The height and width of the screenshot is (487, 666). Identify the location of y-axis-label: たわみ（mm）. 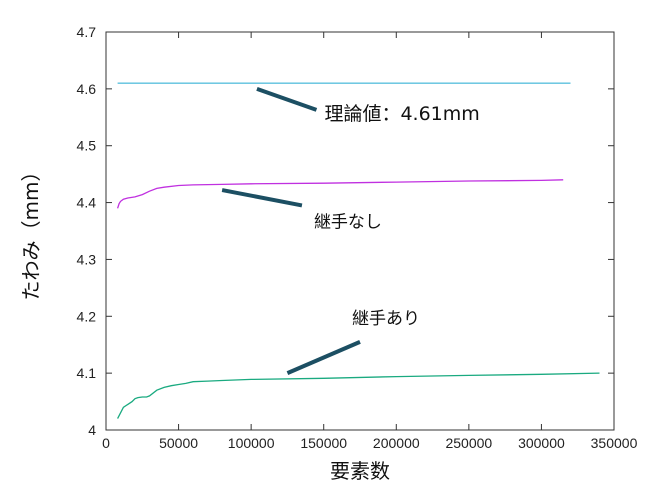
(31, 231).